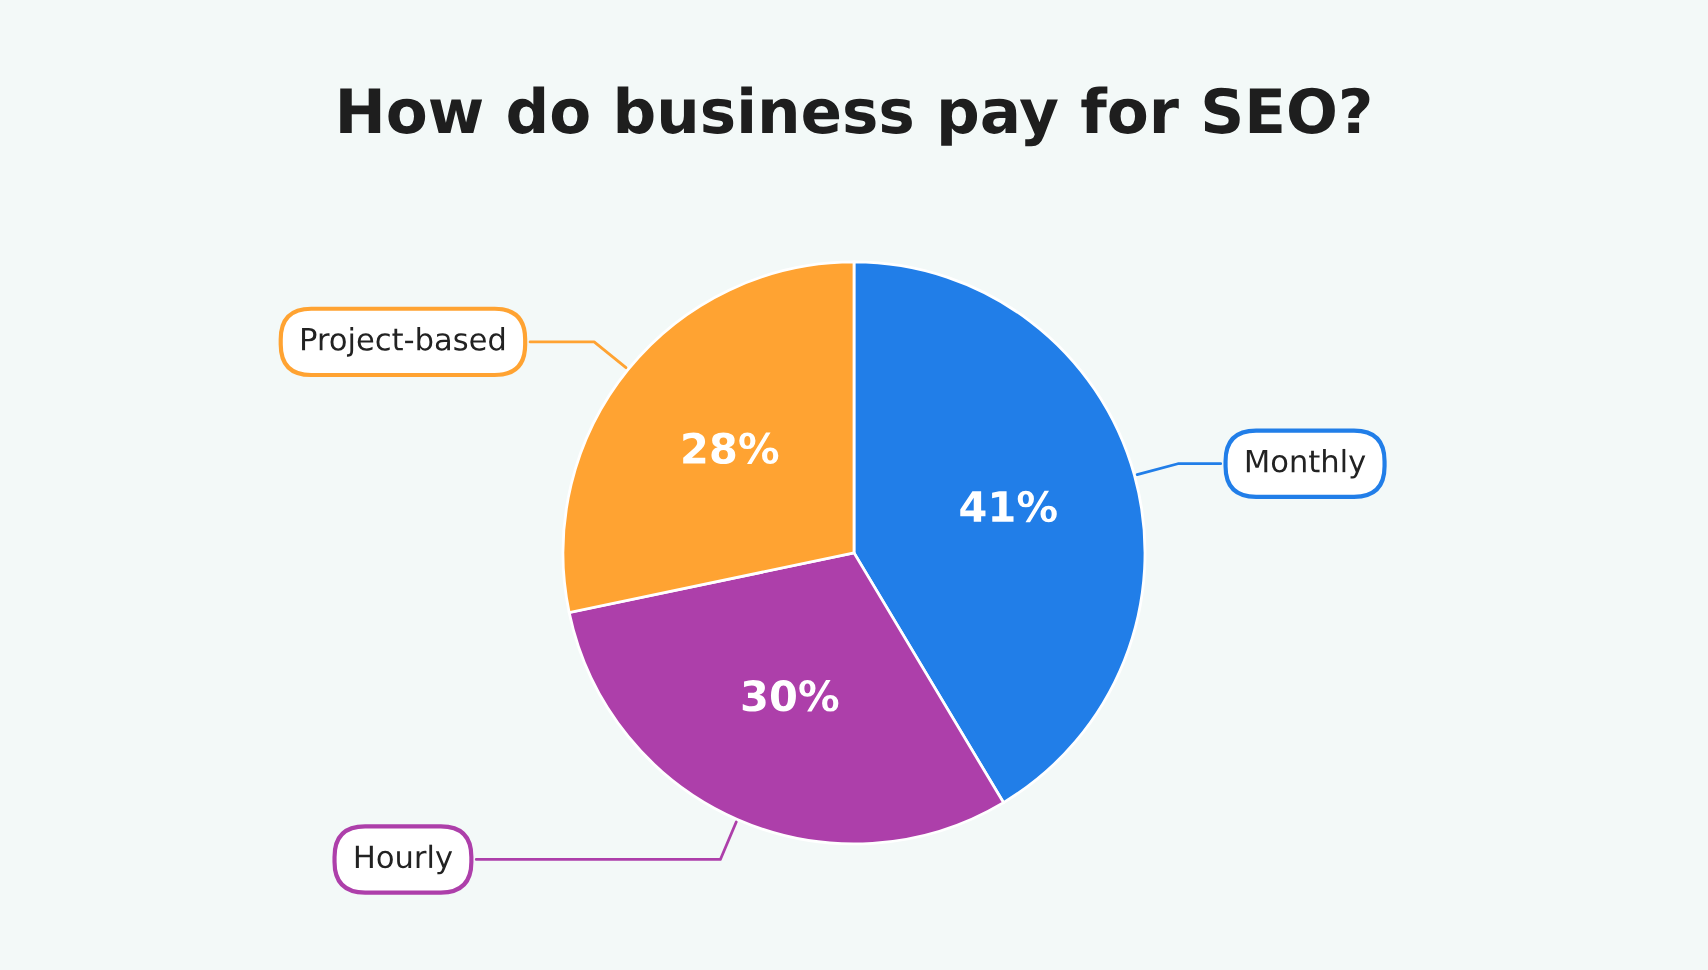 The width and height of the screenshot is (1708, 970). What do you see at coordinates (403, 342) in the screenshot?
I see `slice-label: Project-based` at bounding box center [403, 342].